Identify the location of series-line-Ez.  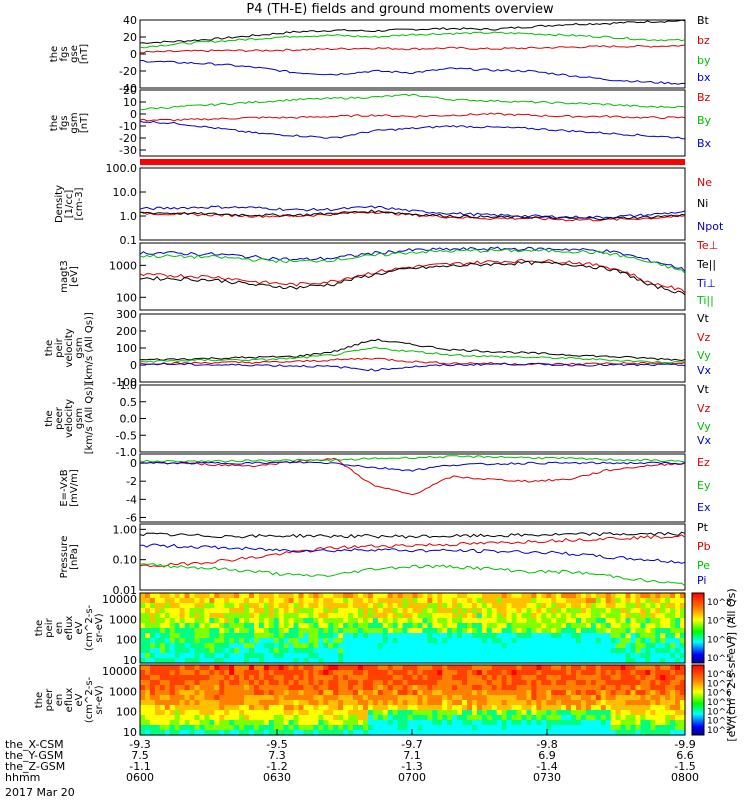
(412, 476).